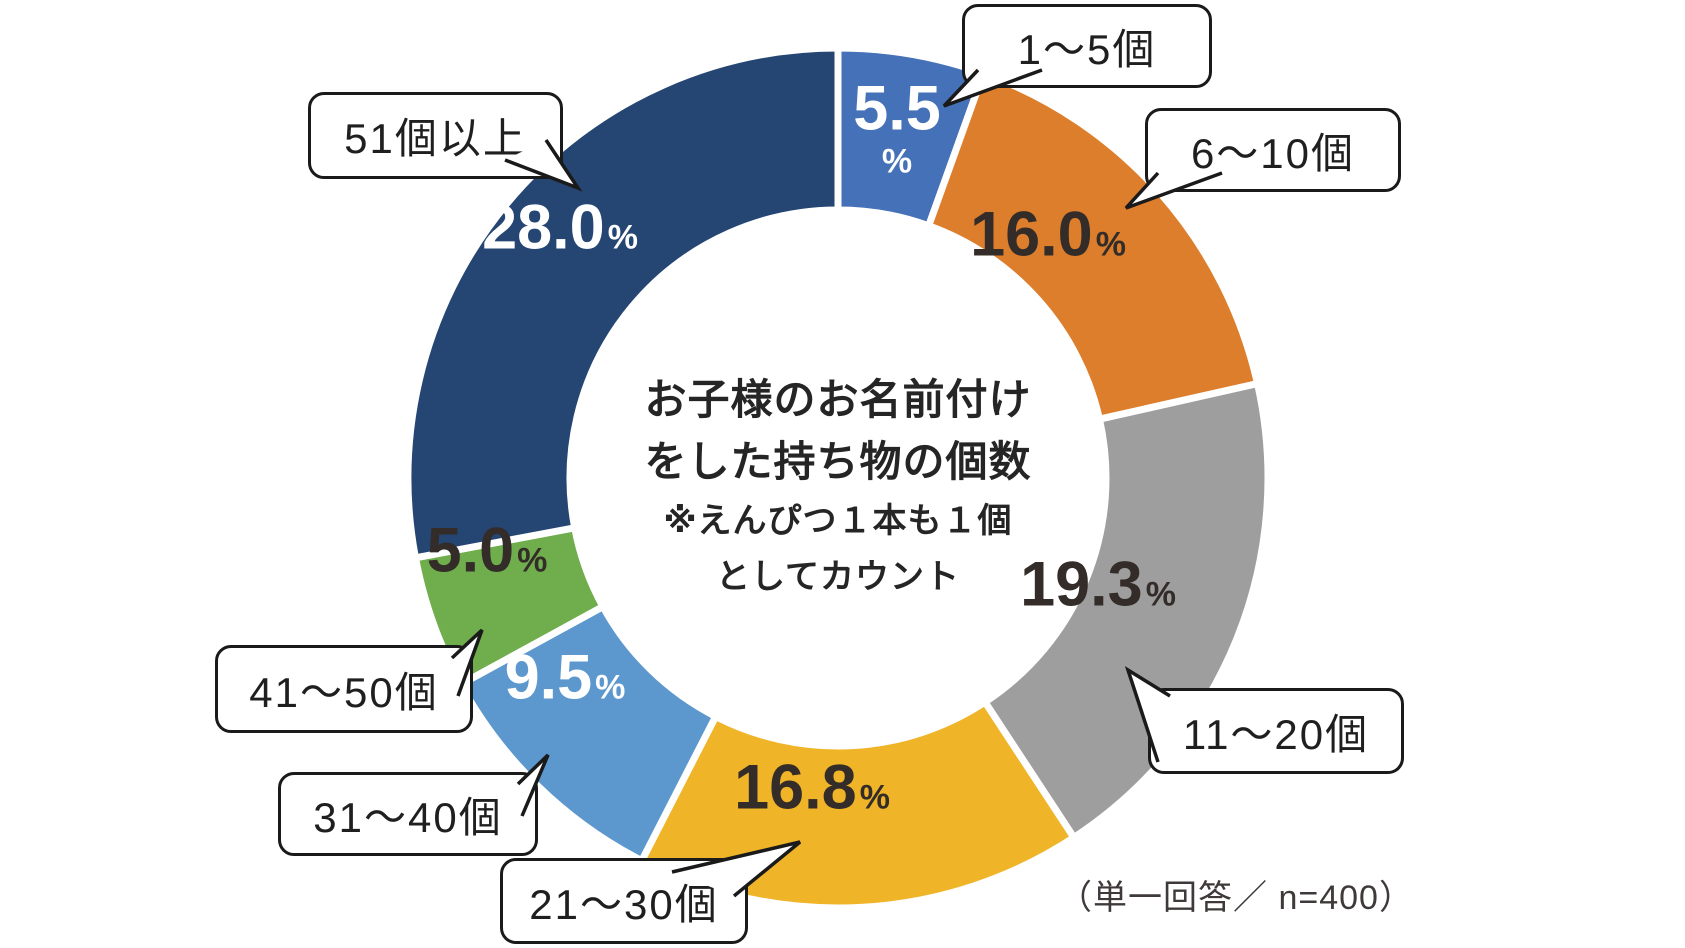  I want to click on segment-value-6〜10個: 16.0%, so click(1048, 234).